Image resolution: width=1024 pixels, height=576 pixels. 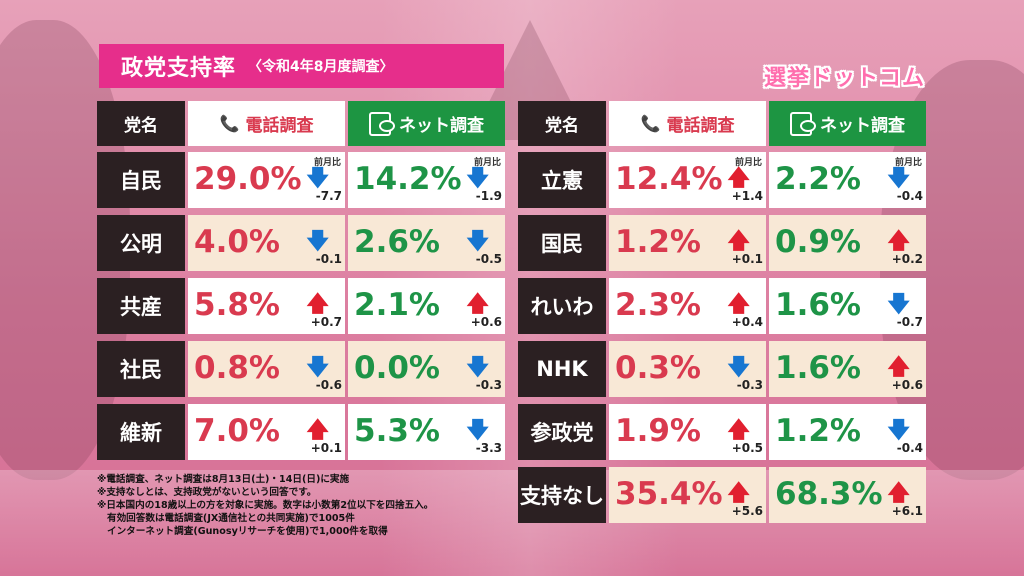 I want to click on phone-cell: 29.0% 前月比 🡇 -7.7, so click(x=266, y=180).